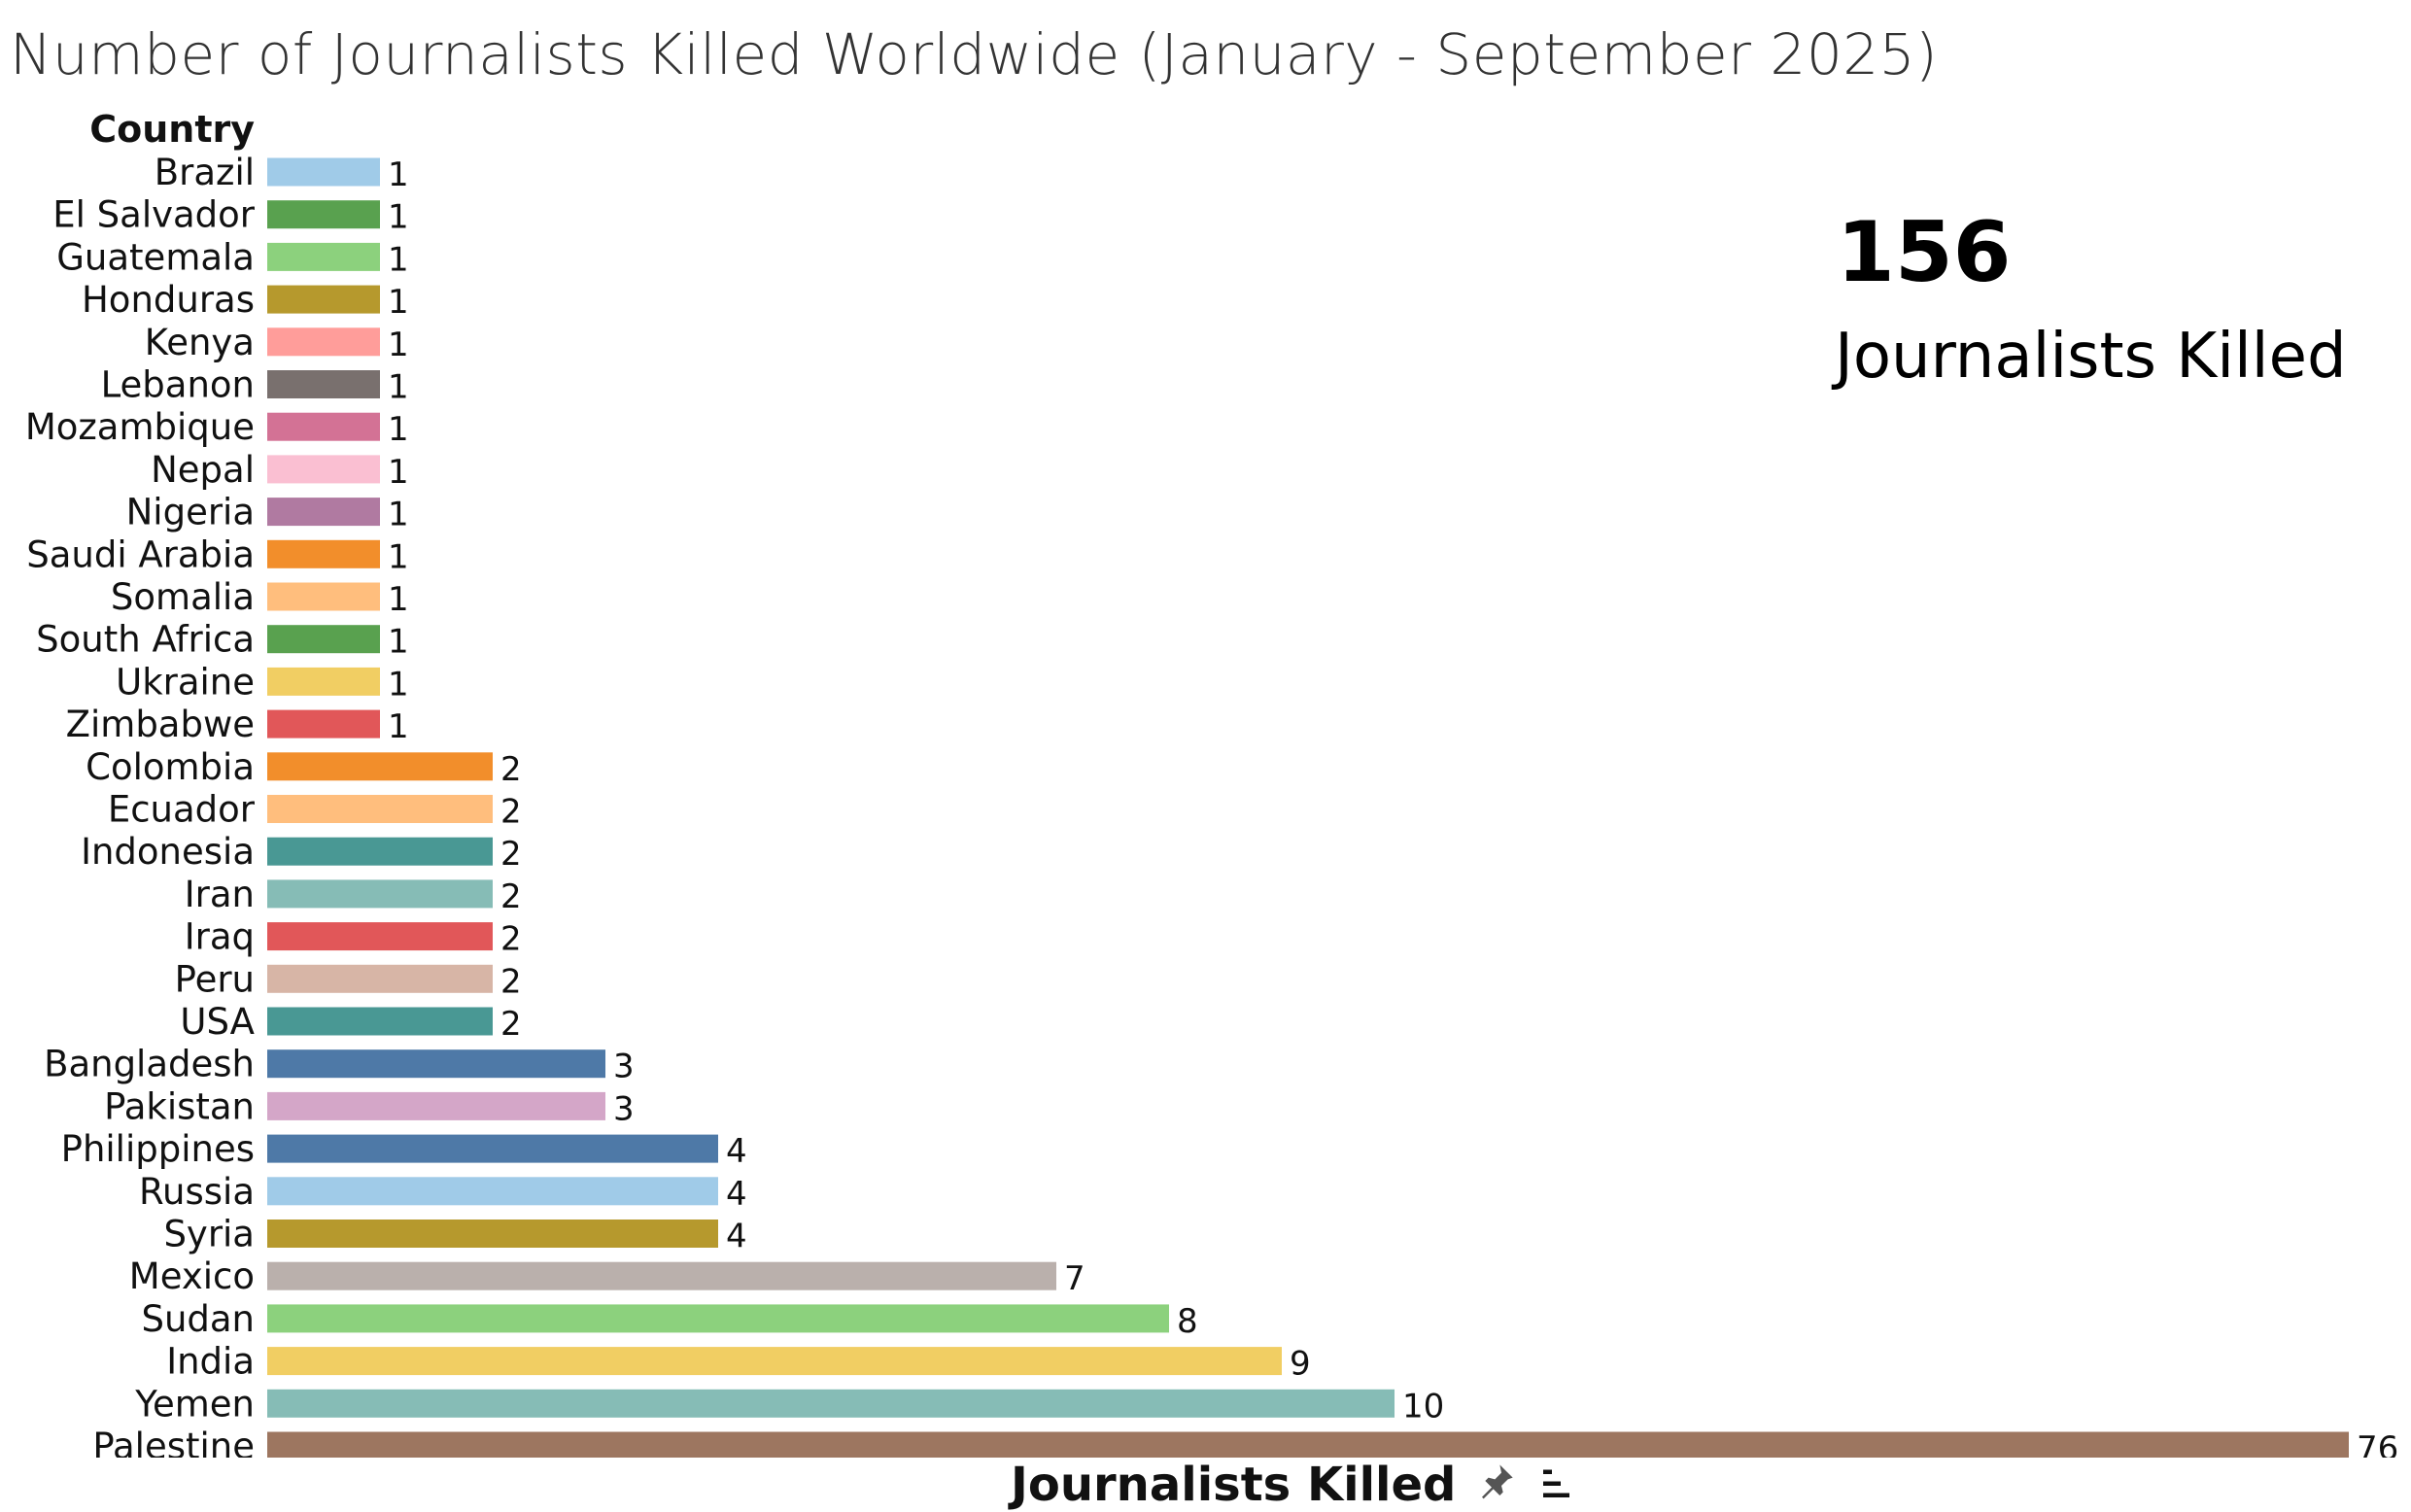 The height and width of the screenshot is (1512, 2411). I want to click on bar-russia, so click(492, 1191).